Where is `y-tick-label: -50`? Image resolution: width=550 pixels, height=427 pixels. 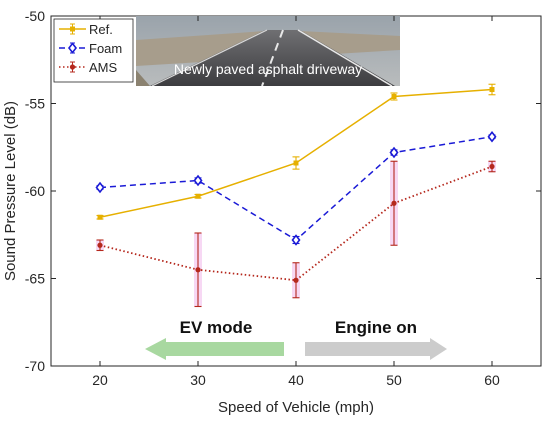 y-tick-label: -50 is located at coordinates (35, 16).